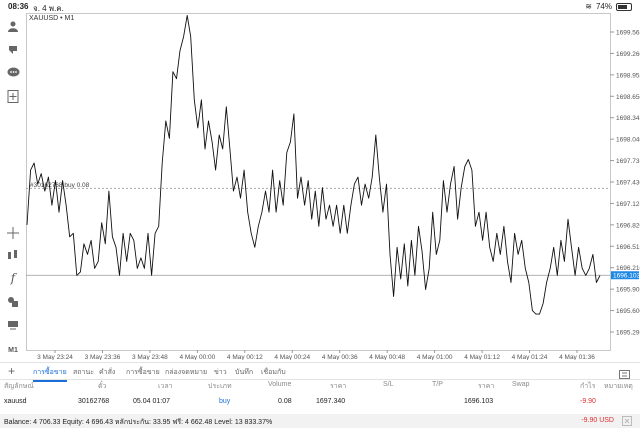  I want to click on battery-percent: 74%, so click(603, 6).